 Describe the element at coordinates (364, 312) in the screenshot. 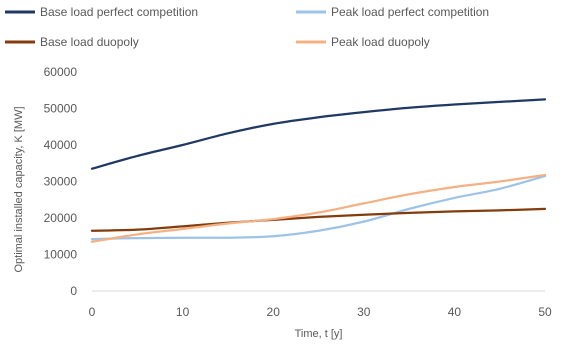

I see `x-tick-label: 30` at that location.